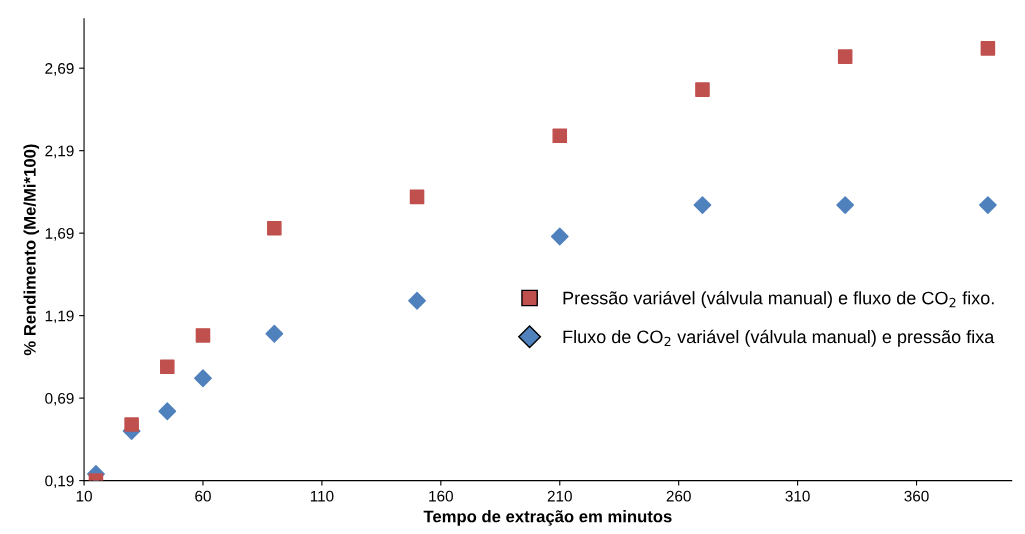 Image resolution: width=1025 pixels, height=534 pixels. Describe the element at coordinates (31, 250) in the screenshot. I see `y-axis-title: % Rendimento (Me/Mi*100)` at that location.